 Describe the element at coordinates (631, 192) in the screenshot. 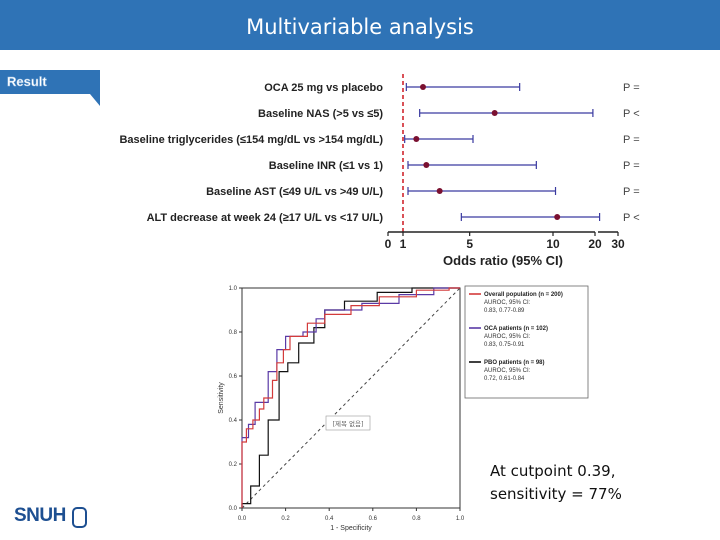

I see `forest-p-value: P = .0040` at that location.